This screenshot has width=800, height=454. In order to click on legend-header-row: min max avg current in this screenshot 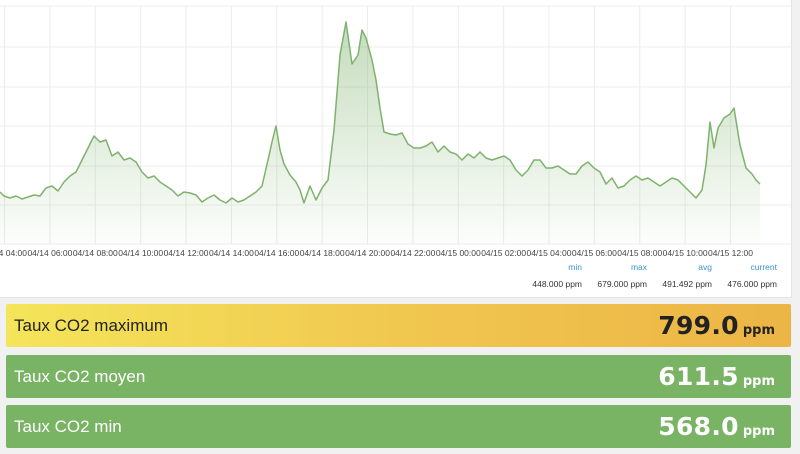, I will do `click(647, 267)`.